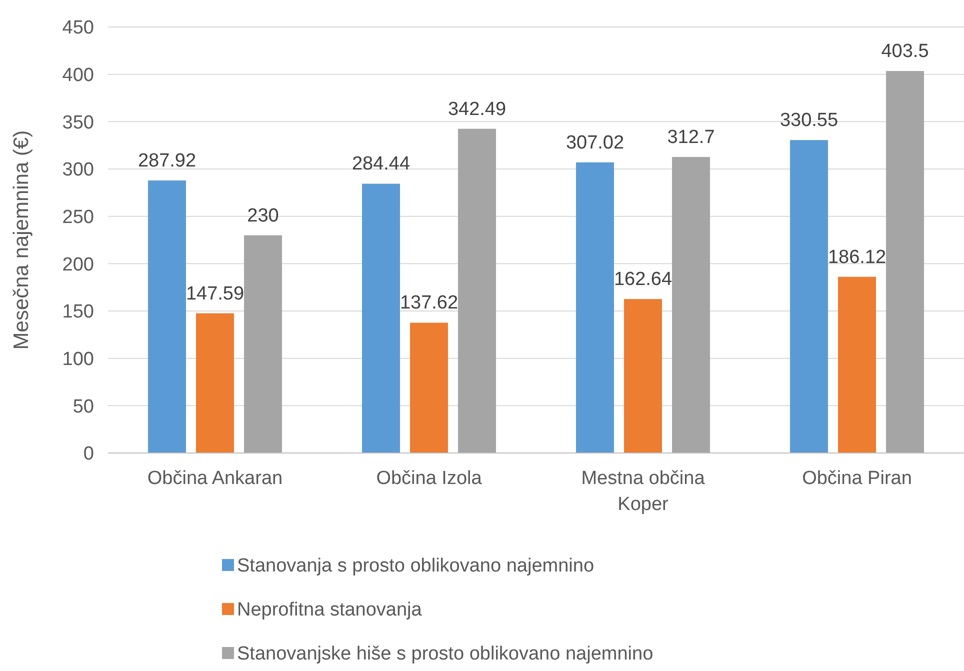  What do you see at coordinates (595, 143) in the screenshot?
I see `data-label: 307.02` at bounding box center [595, 143].